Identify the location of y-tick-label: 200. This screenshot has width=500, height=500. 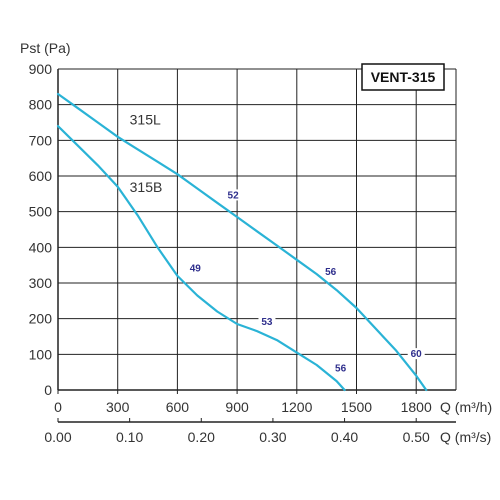
(41, 319).